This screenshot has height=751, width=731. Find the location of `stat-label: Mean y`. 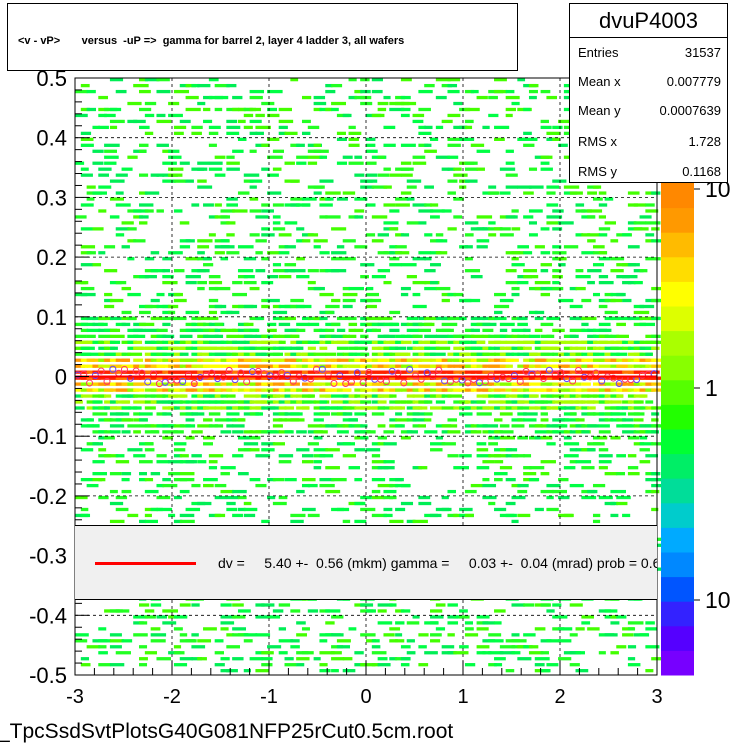

stat-label: Mean y is located at coordinates (599, 110).